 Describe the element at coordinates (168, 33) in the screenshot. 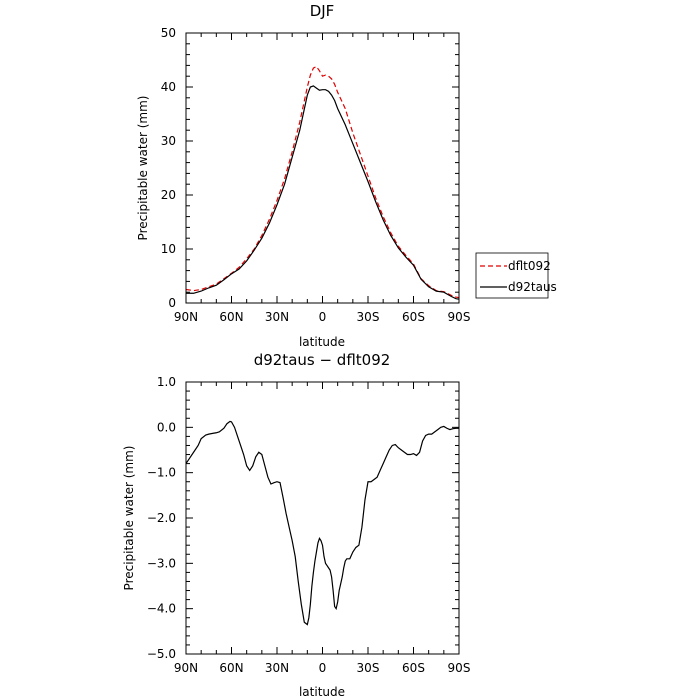

I see `top-y-tick-label: 50` at that location.